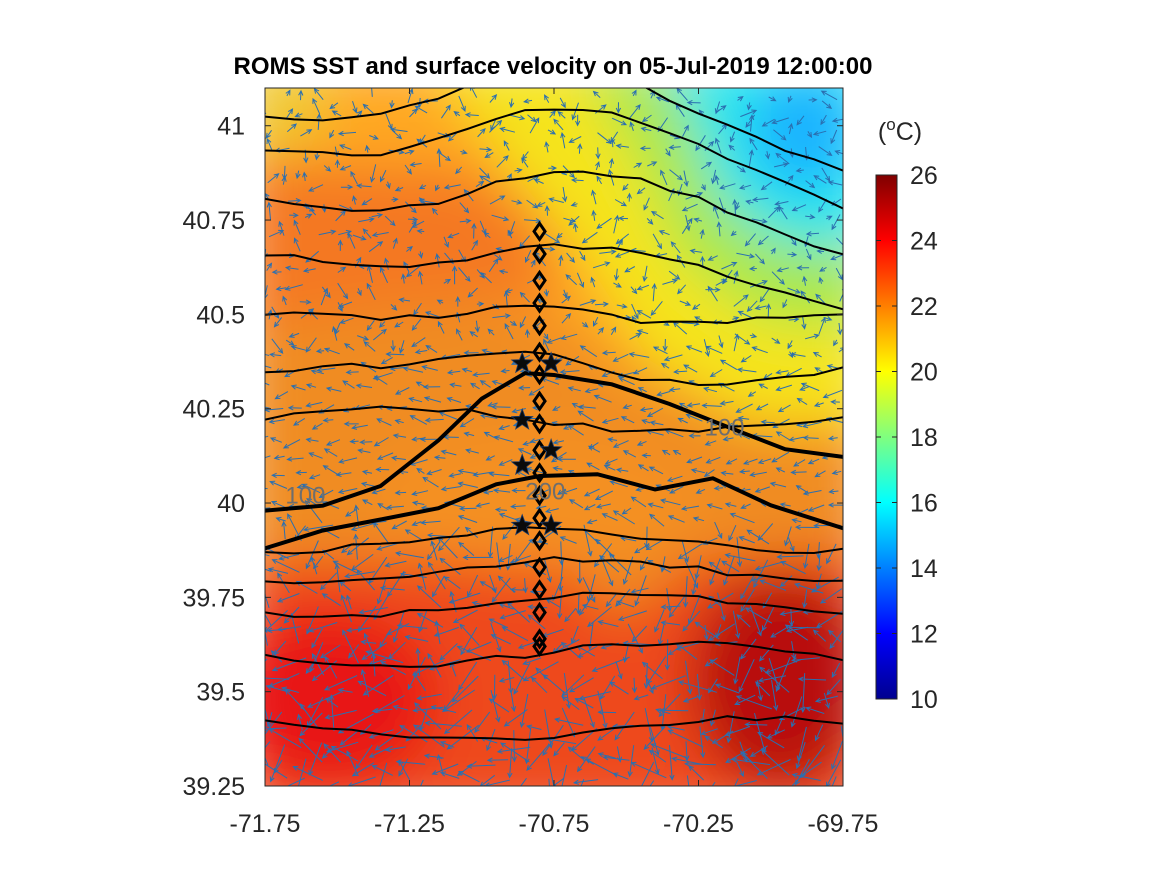 Image resolution: width=1167 pixels, height=875 pixels. What do you see at coordinates (539, 231) in the screenshot?
I see `station-diamond` at bounding box center [539, 231].